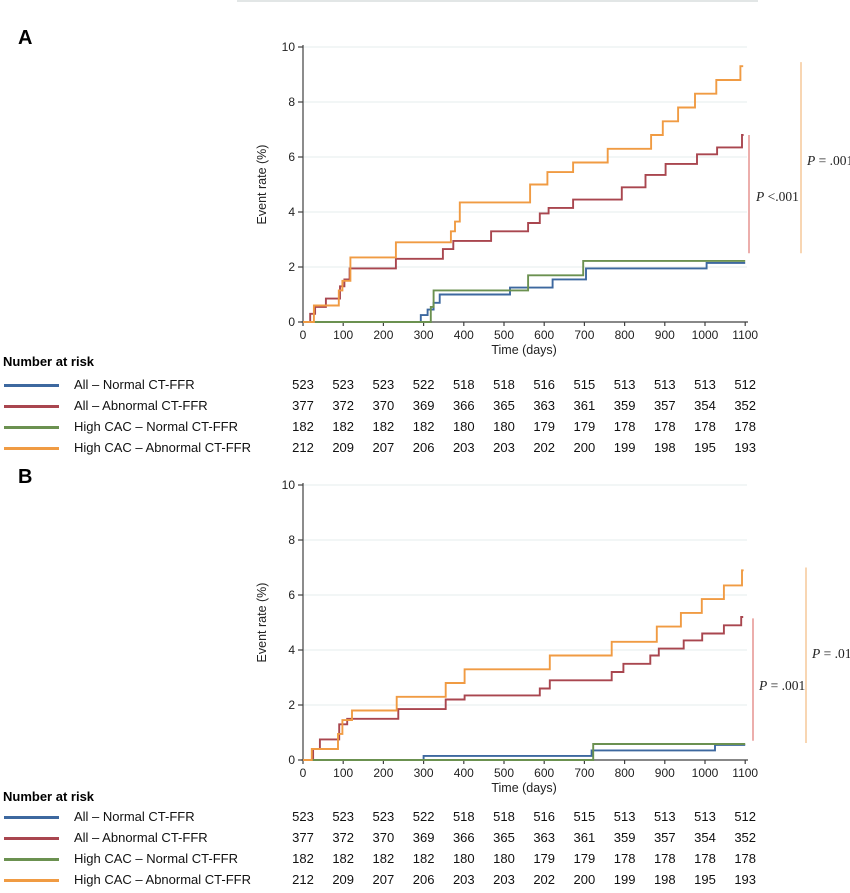 Image resolution: width=850 pixels, height=893 pixels. What do you see at coordinates (584, 879) in the screenshot?
I see `risk-value: 200` at bounding box center [584, 879].